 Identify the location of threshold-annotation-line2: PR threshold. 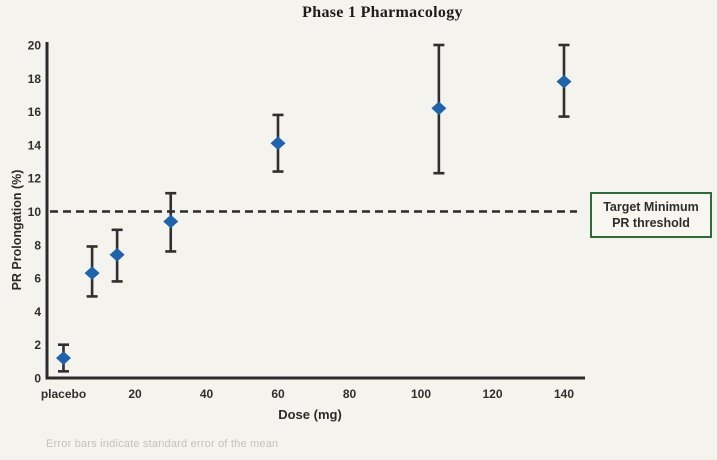
(651, 223).